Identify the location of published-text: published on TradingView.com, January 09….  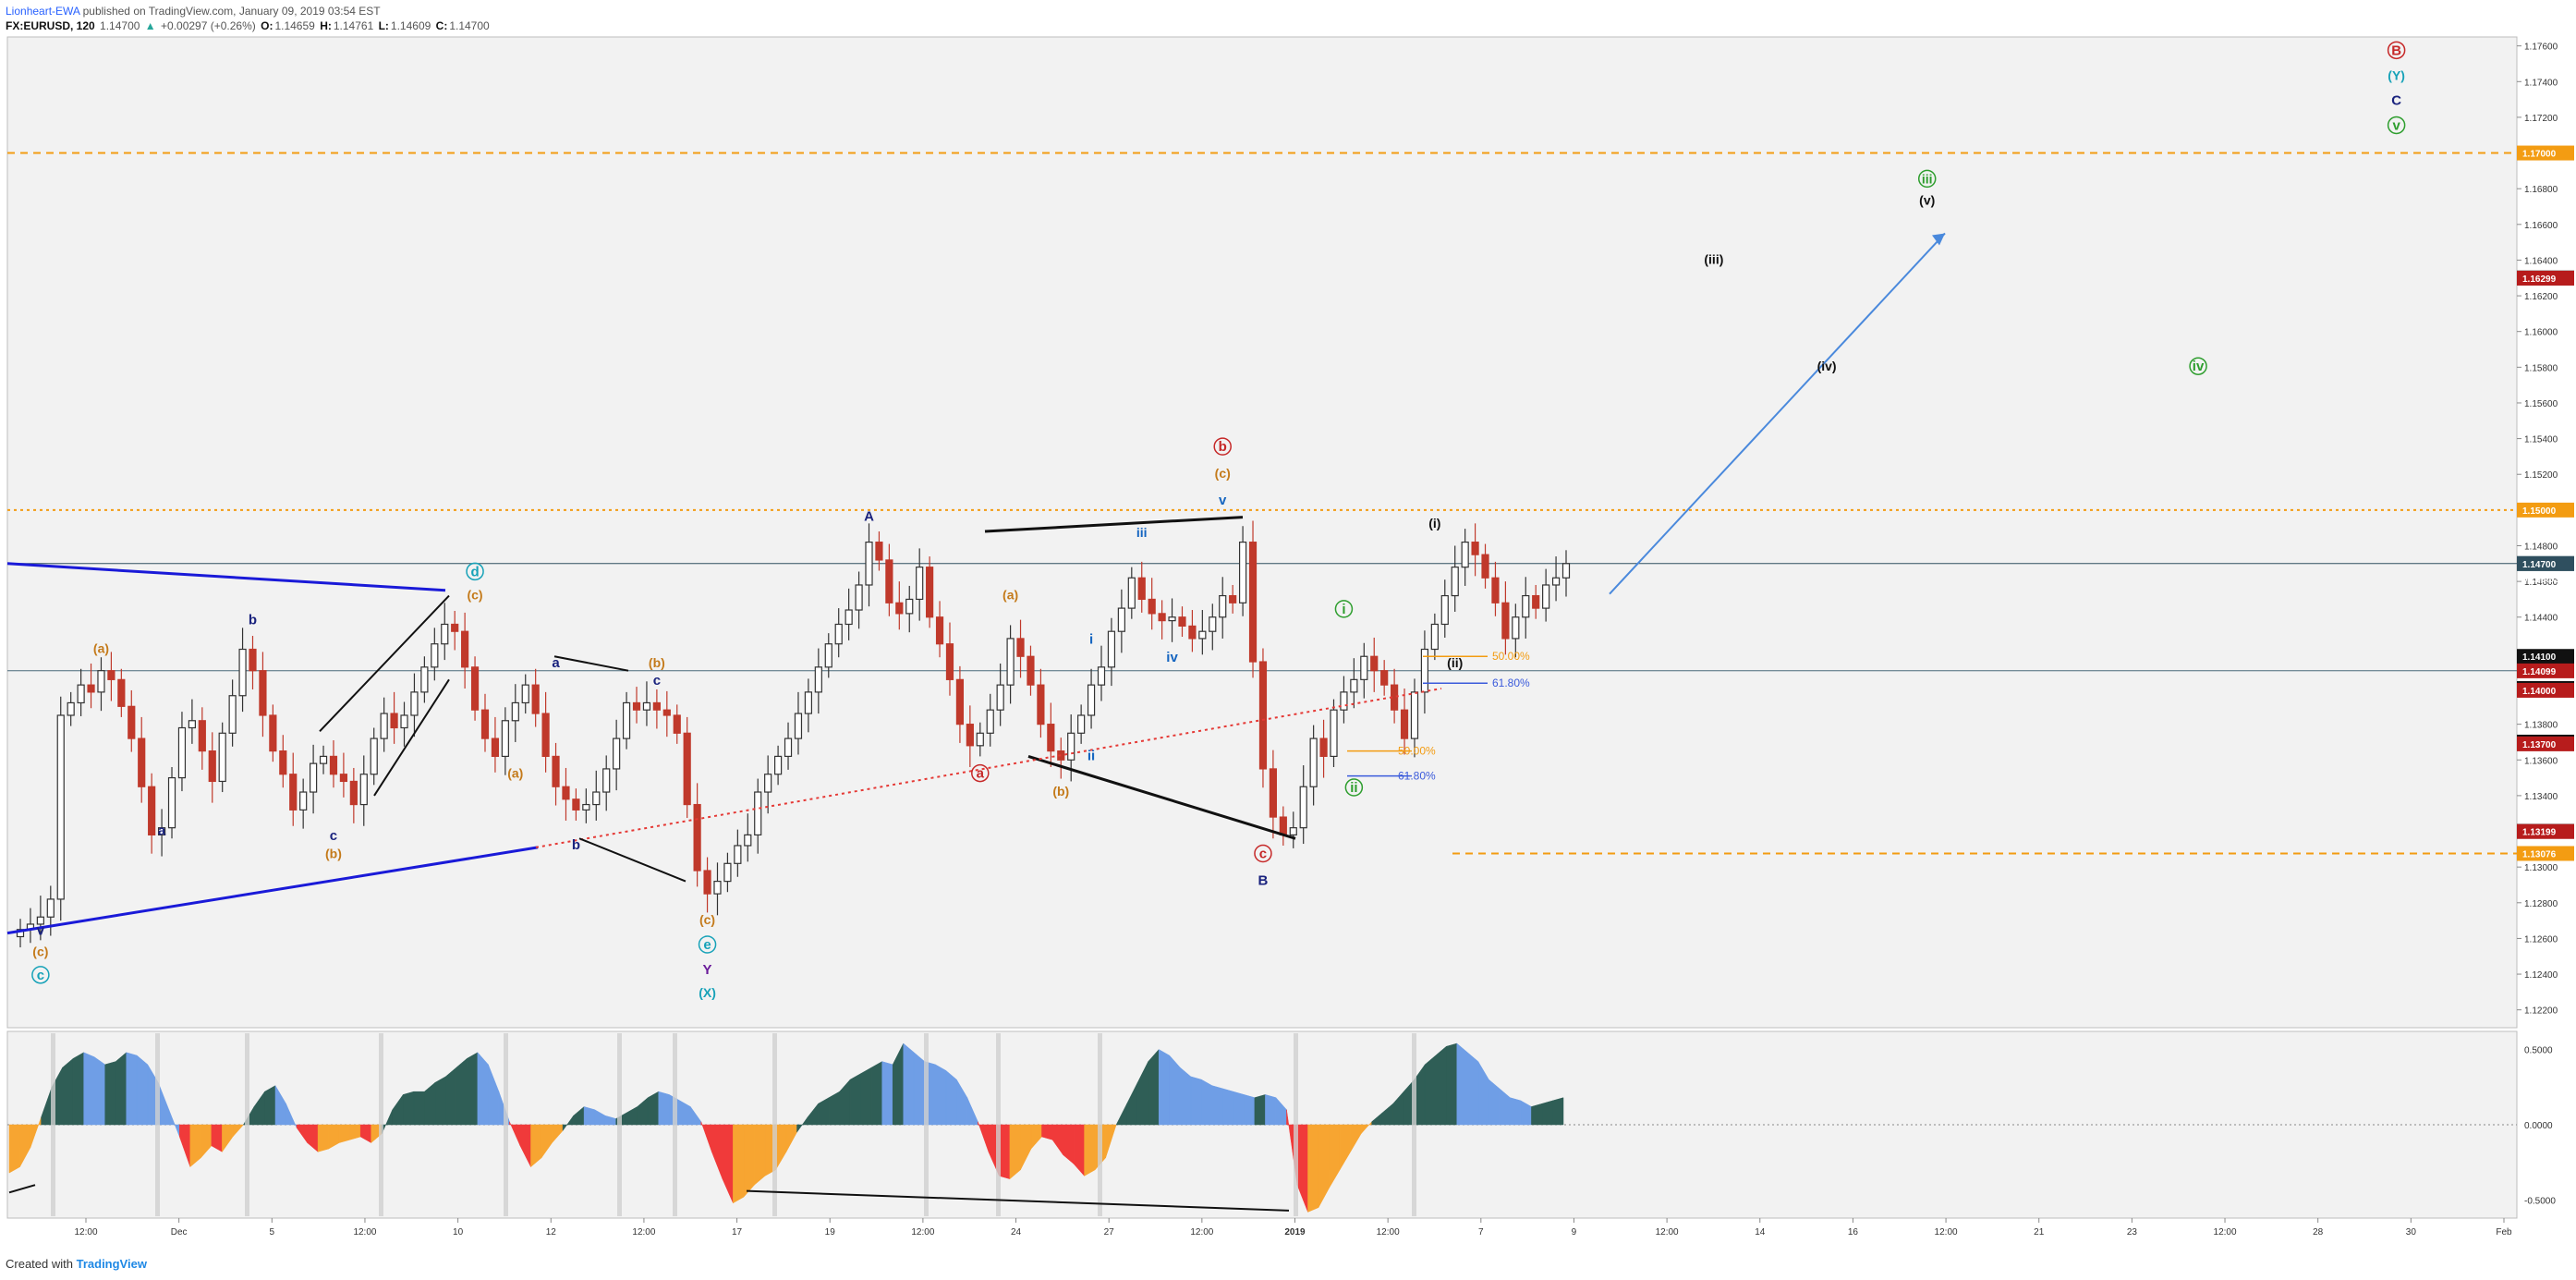
(231, 11).